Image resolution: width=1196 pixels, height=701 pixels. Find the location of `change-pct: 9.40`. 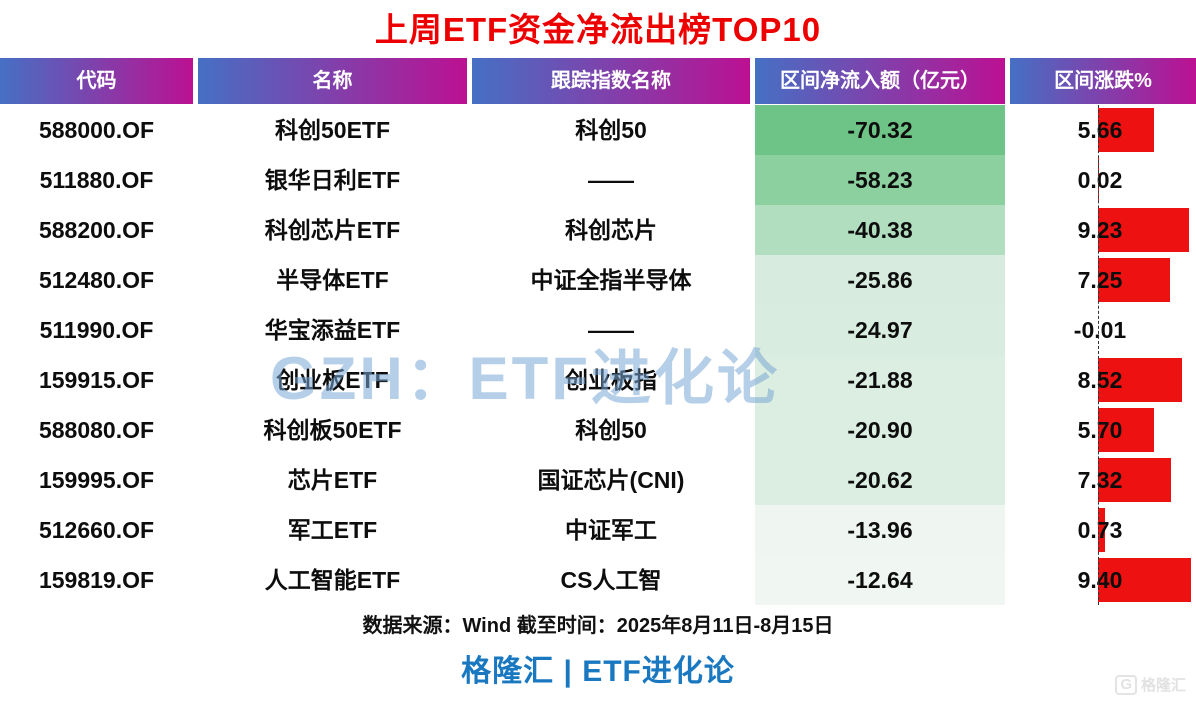

change-pct: 9.40 is located at coordinates (1100, 580).